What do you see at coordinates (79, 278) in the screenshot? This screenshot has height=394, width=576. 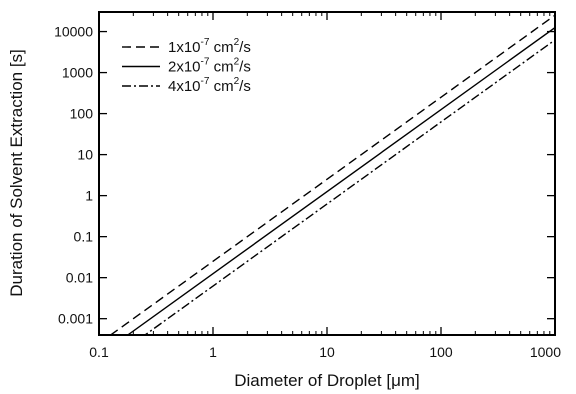 I see `y-tick-label: 0.01` at bounding box center [79, 278].